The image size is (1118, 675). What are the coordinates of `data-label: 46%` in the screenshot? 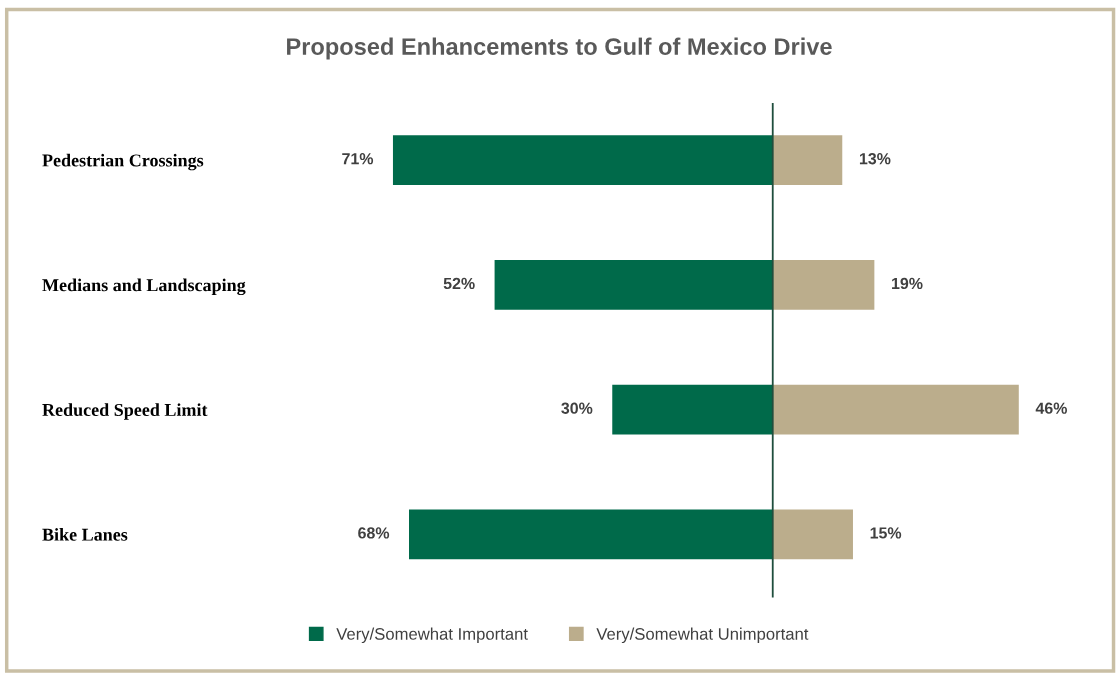 It's located at (1051, 408).